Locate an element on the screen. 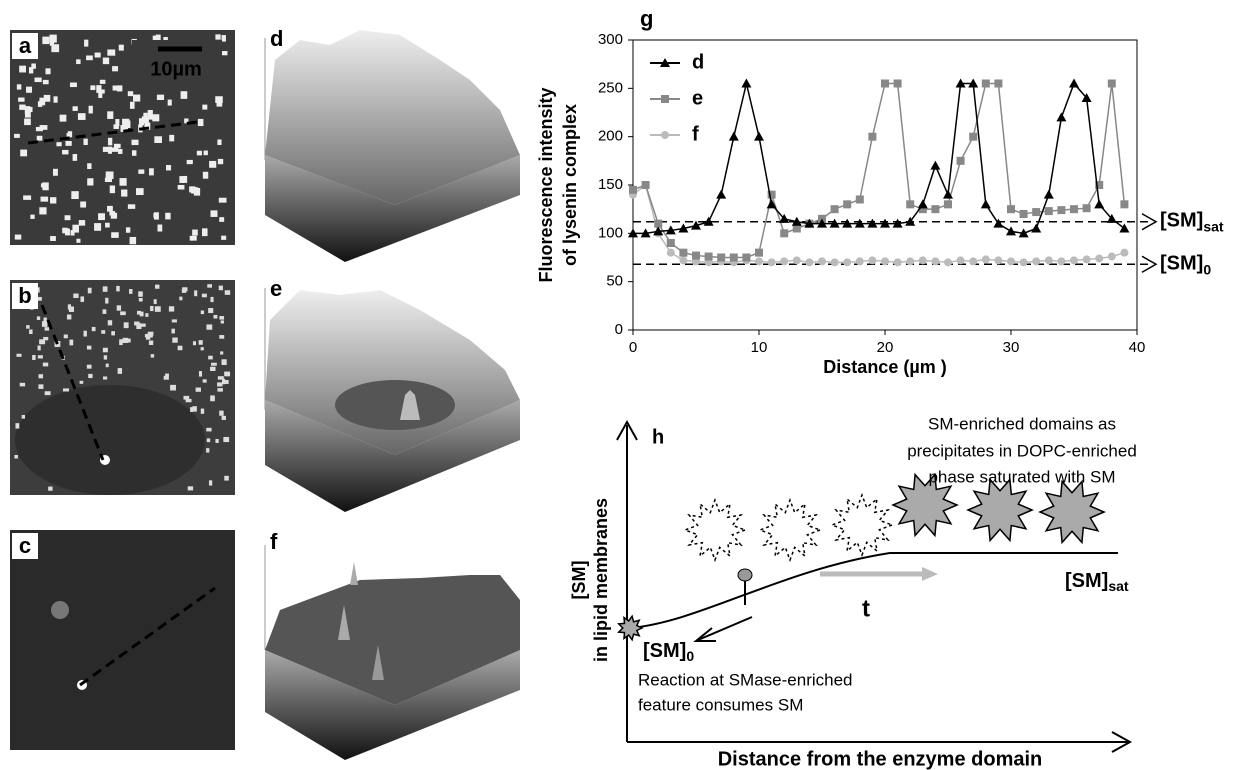 This screenshot has height=770, width=1247. x-label: Distance (µm ) is located at coordinates (884, 367).